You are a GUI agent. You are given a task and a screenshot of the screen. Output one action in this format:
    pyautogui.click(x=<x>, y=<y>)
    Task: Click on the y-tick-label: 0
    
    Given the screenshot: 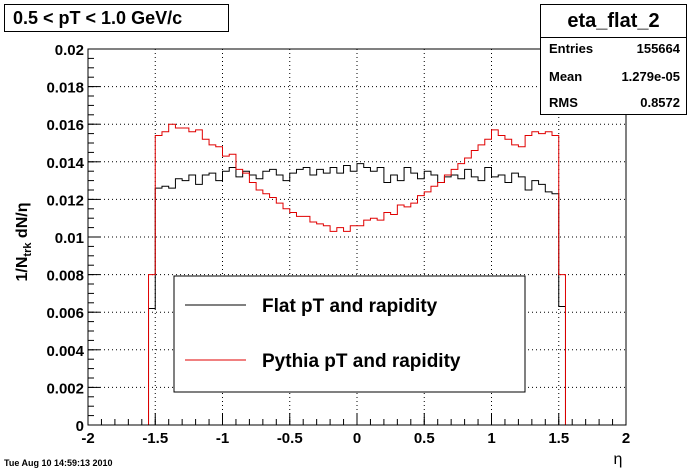 What is the action you would take?
    pyautogui.click(x=80, y=426)
    